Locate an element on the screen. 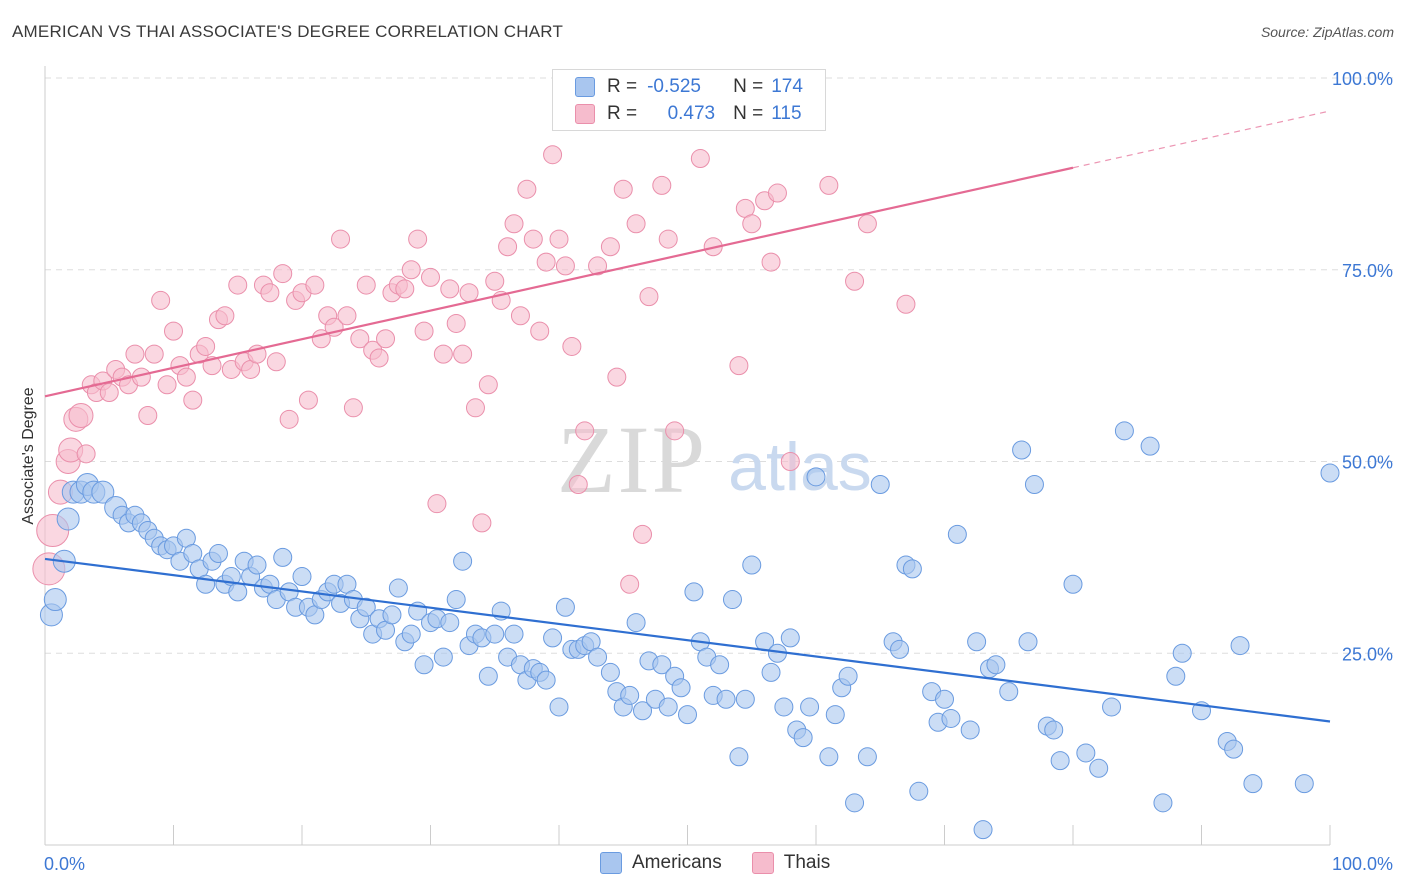  thais-legend-swatch is located at coordinates (762, 863).